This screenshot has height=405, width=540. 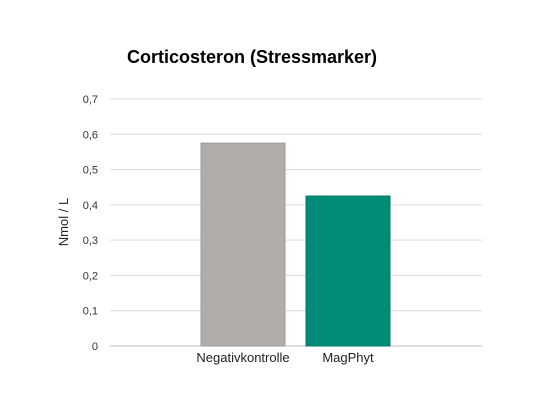 What do you see at coordinates (243, 244) in the screenshot?
I see `bar-negativkontrolle` at bounding box center [243, 244].